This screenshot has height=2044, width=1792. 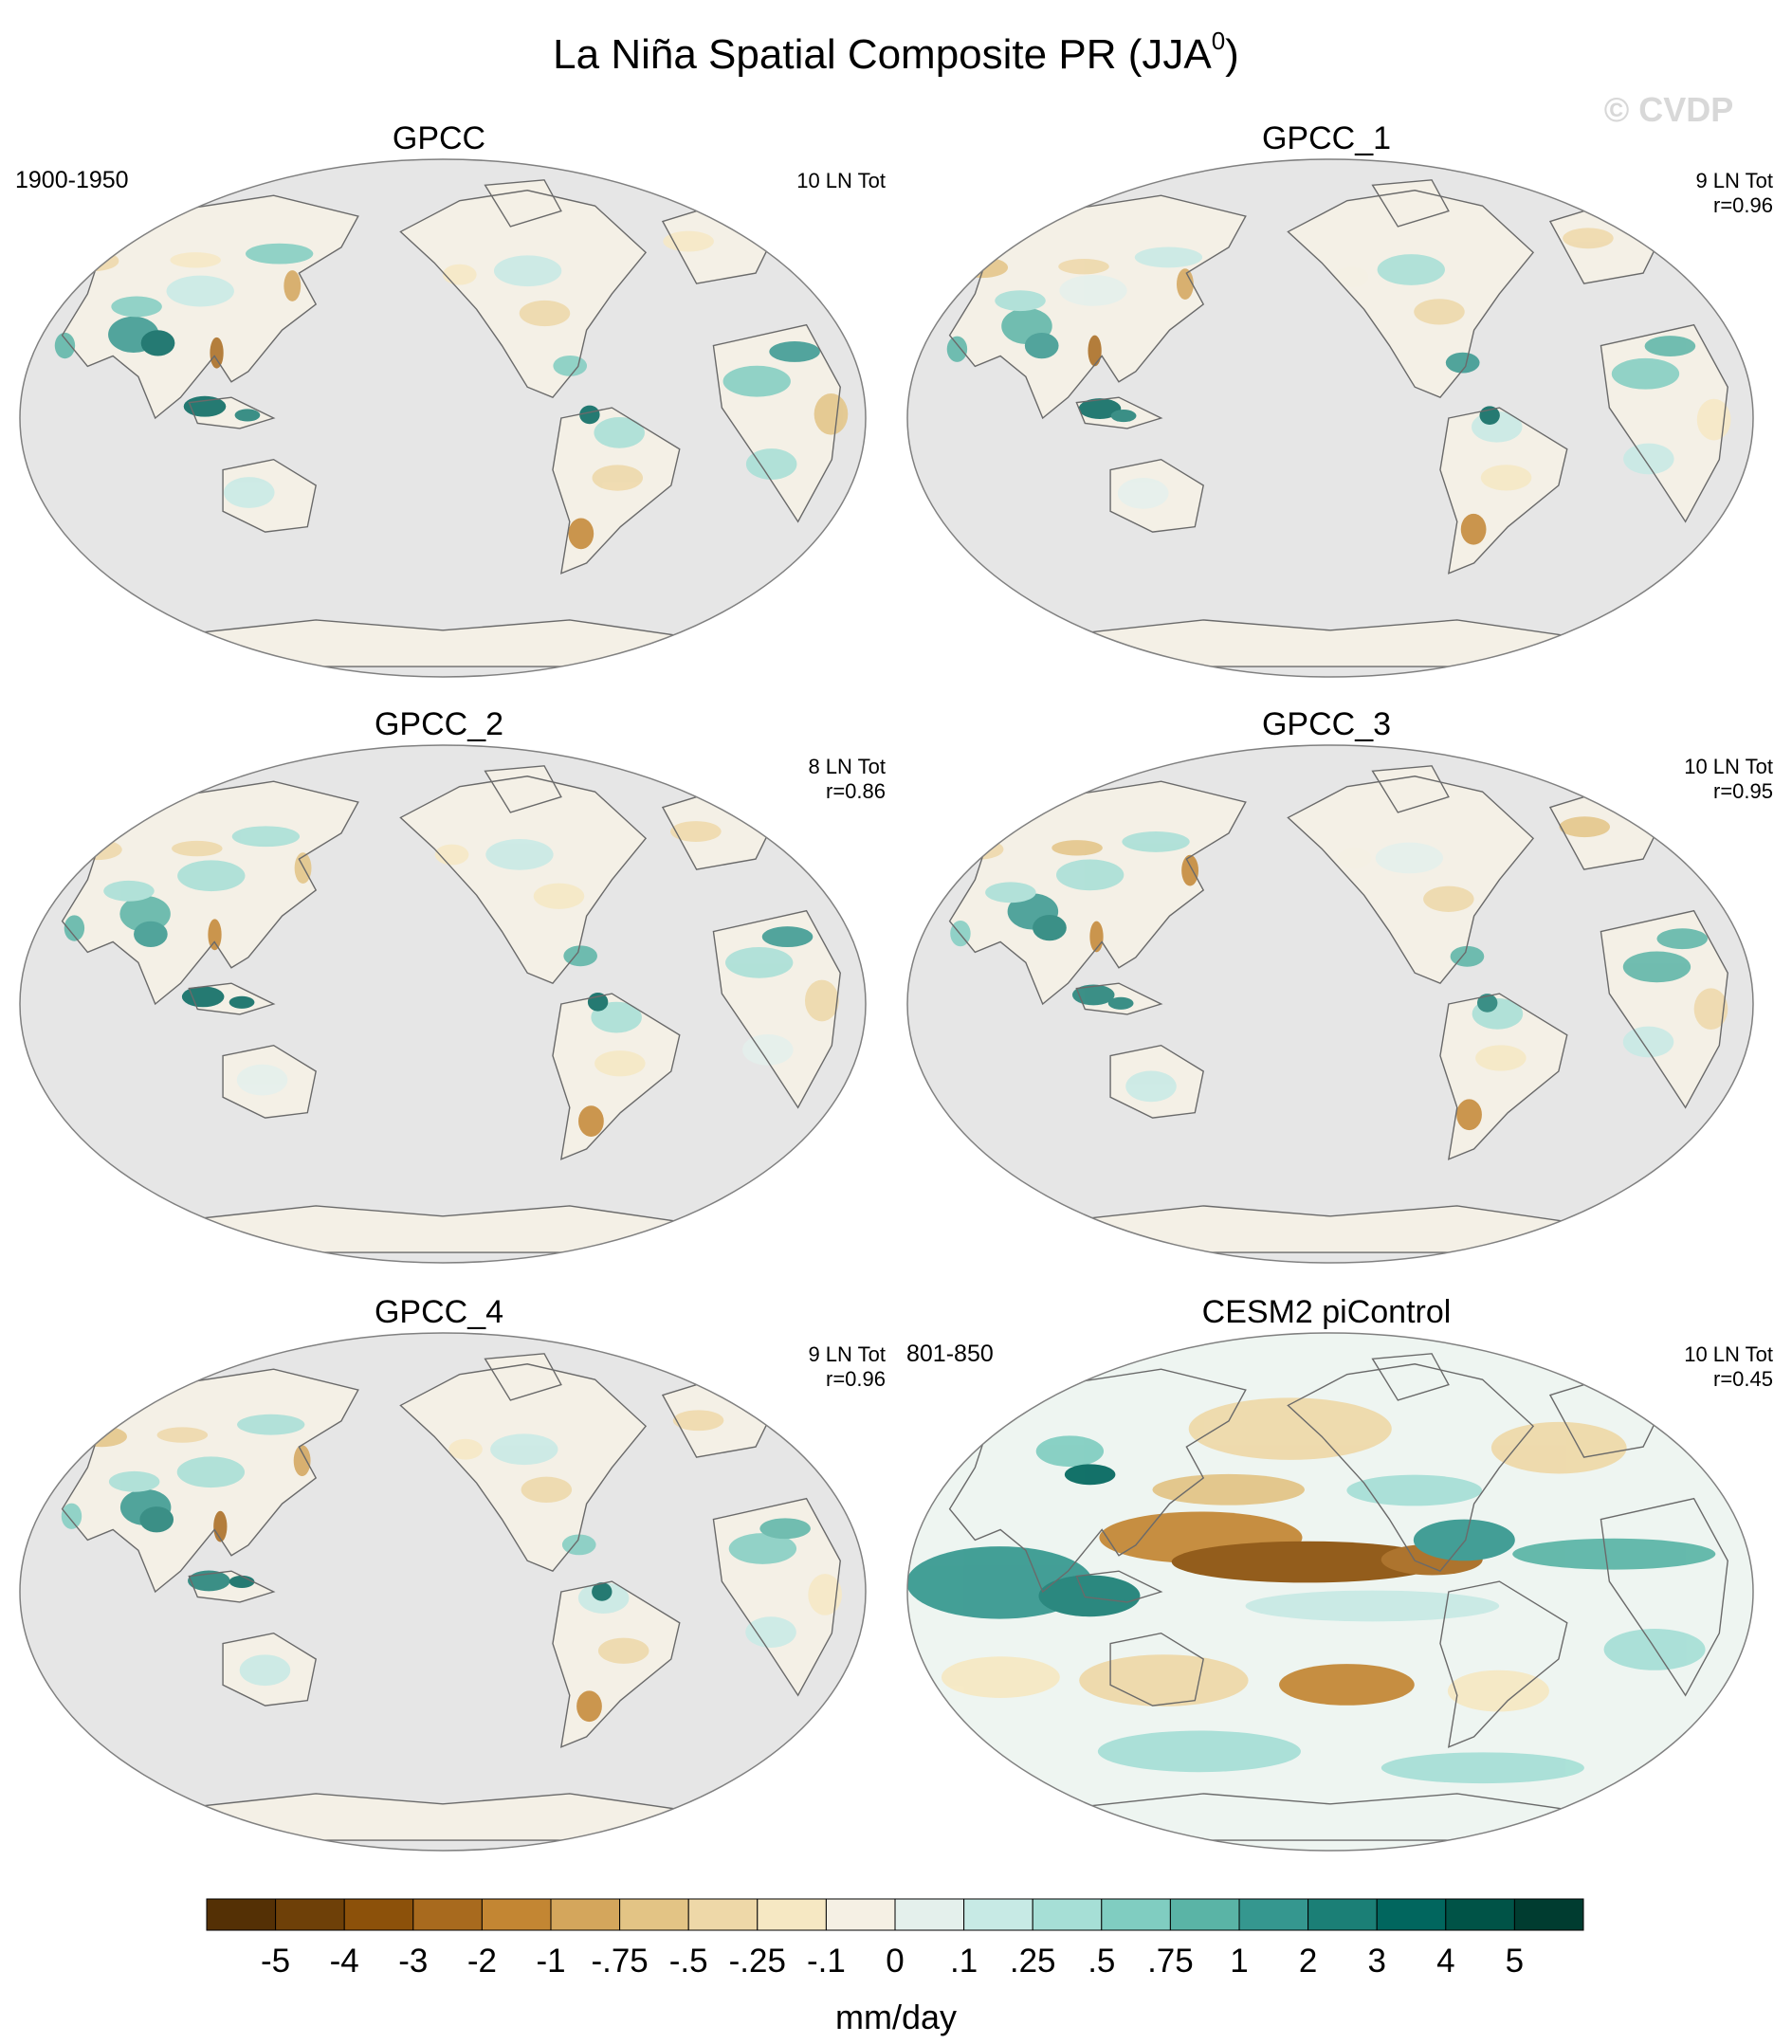 What do you see at coordinates (439, 138) in the screenshot?
I see `panel-title: GPCC` at bounding box center [439, 138].